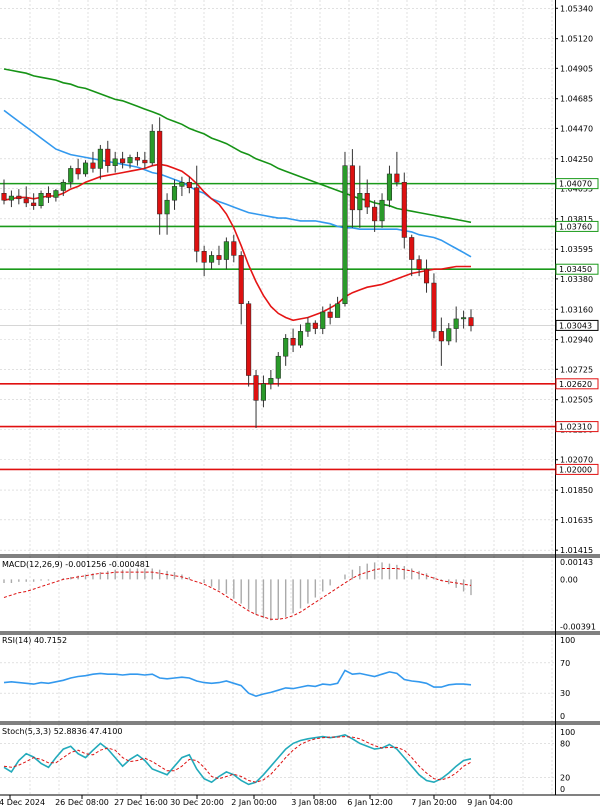  Describe the element at coordinates (82, 802) in the screenshot. I see `x-tick-label: 26 Dec 08:00` at that location.